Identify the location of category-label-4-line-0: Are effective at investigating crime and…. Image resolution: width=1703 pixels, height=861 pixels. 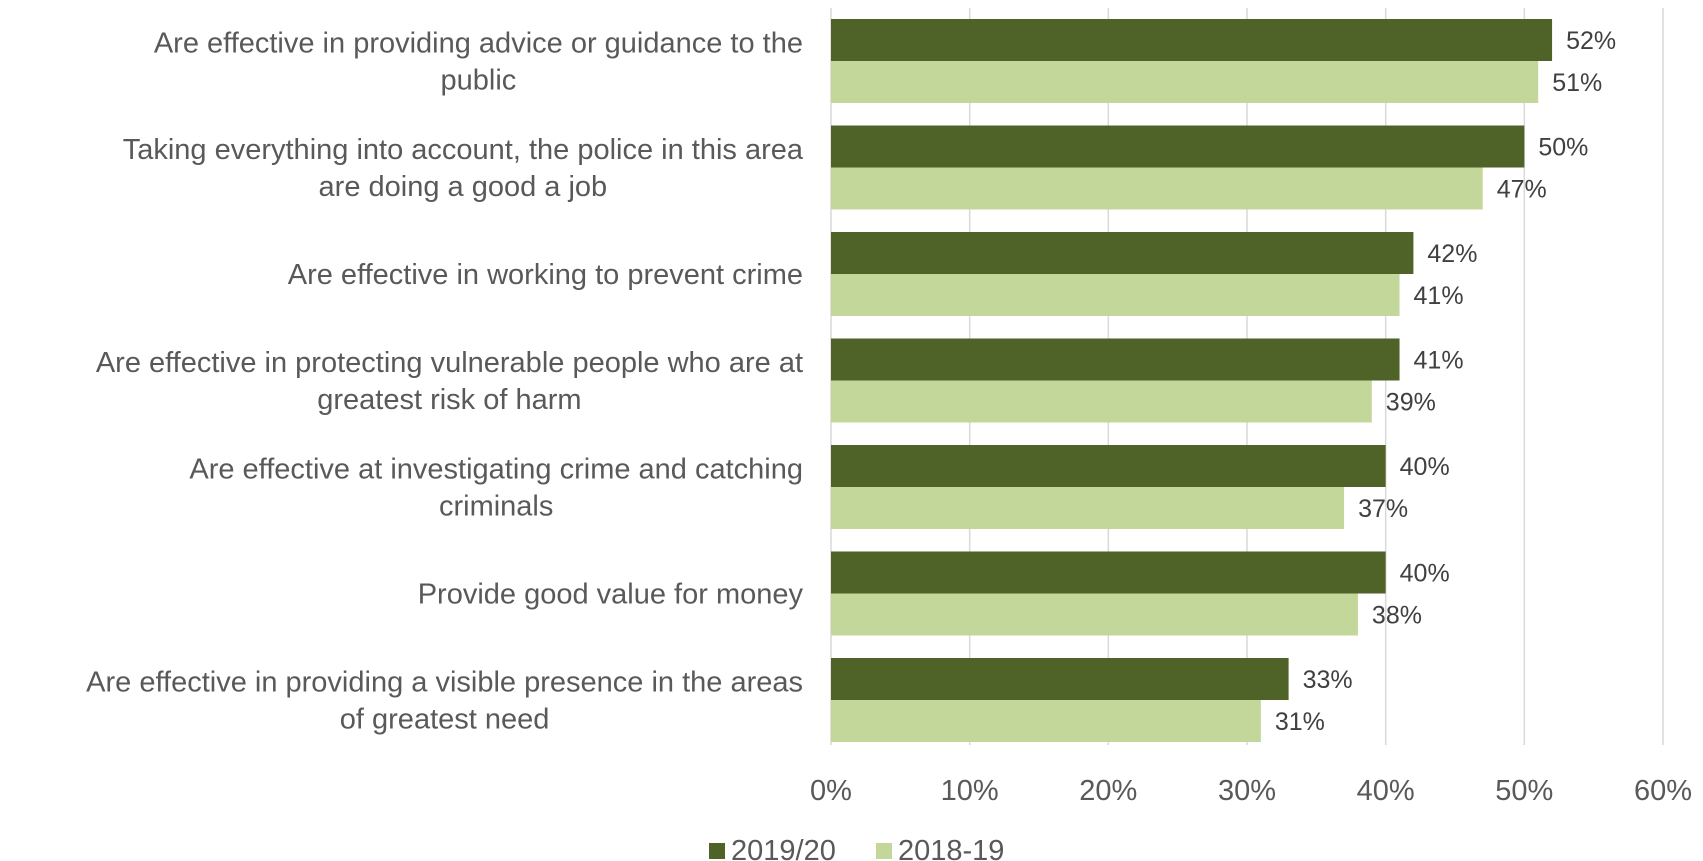
(496, 470).